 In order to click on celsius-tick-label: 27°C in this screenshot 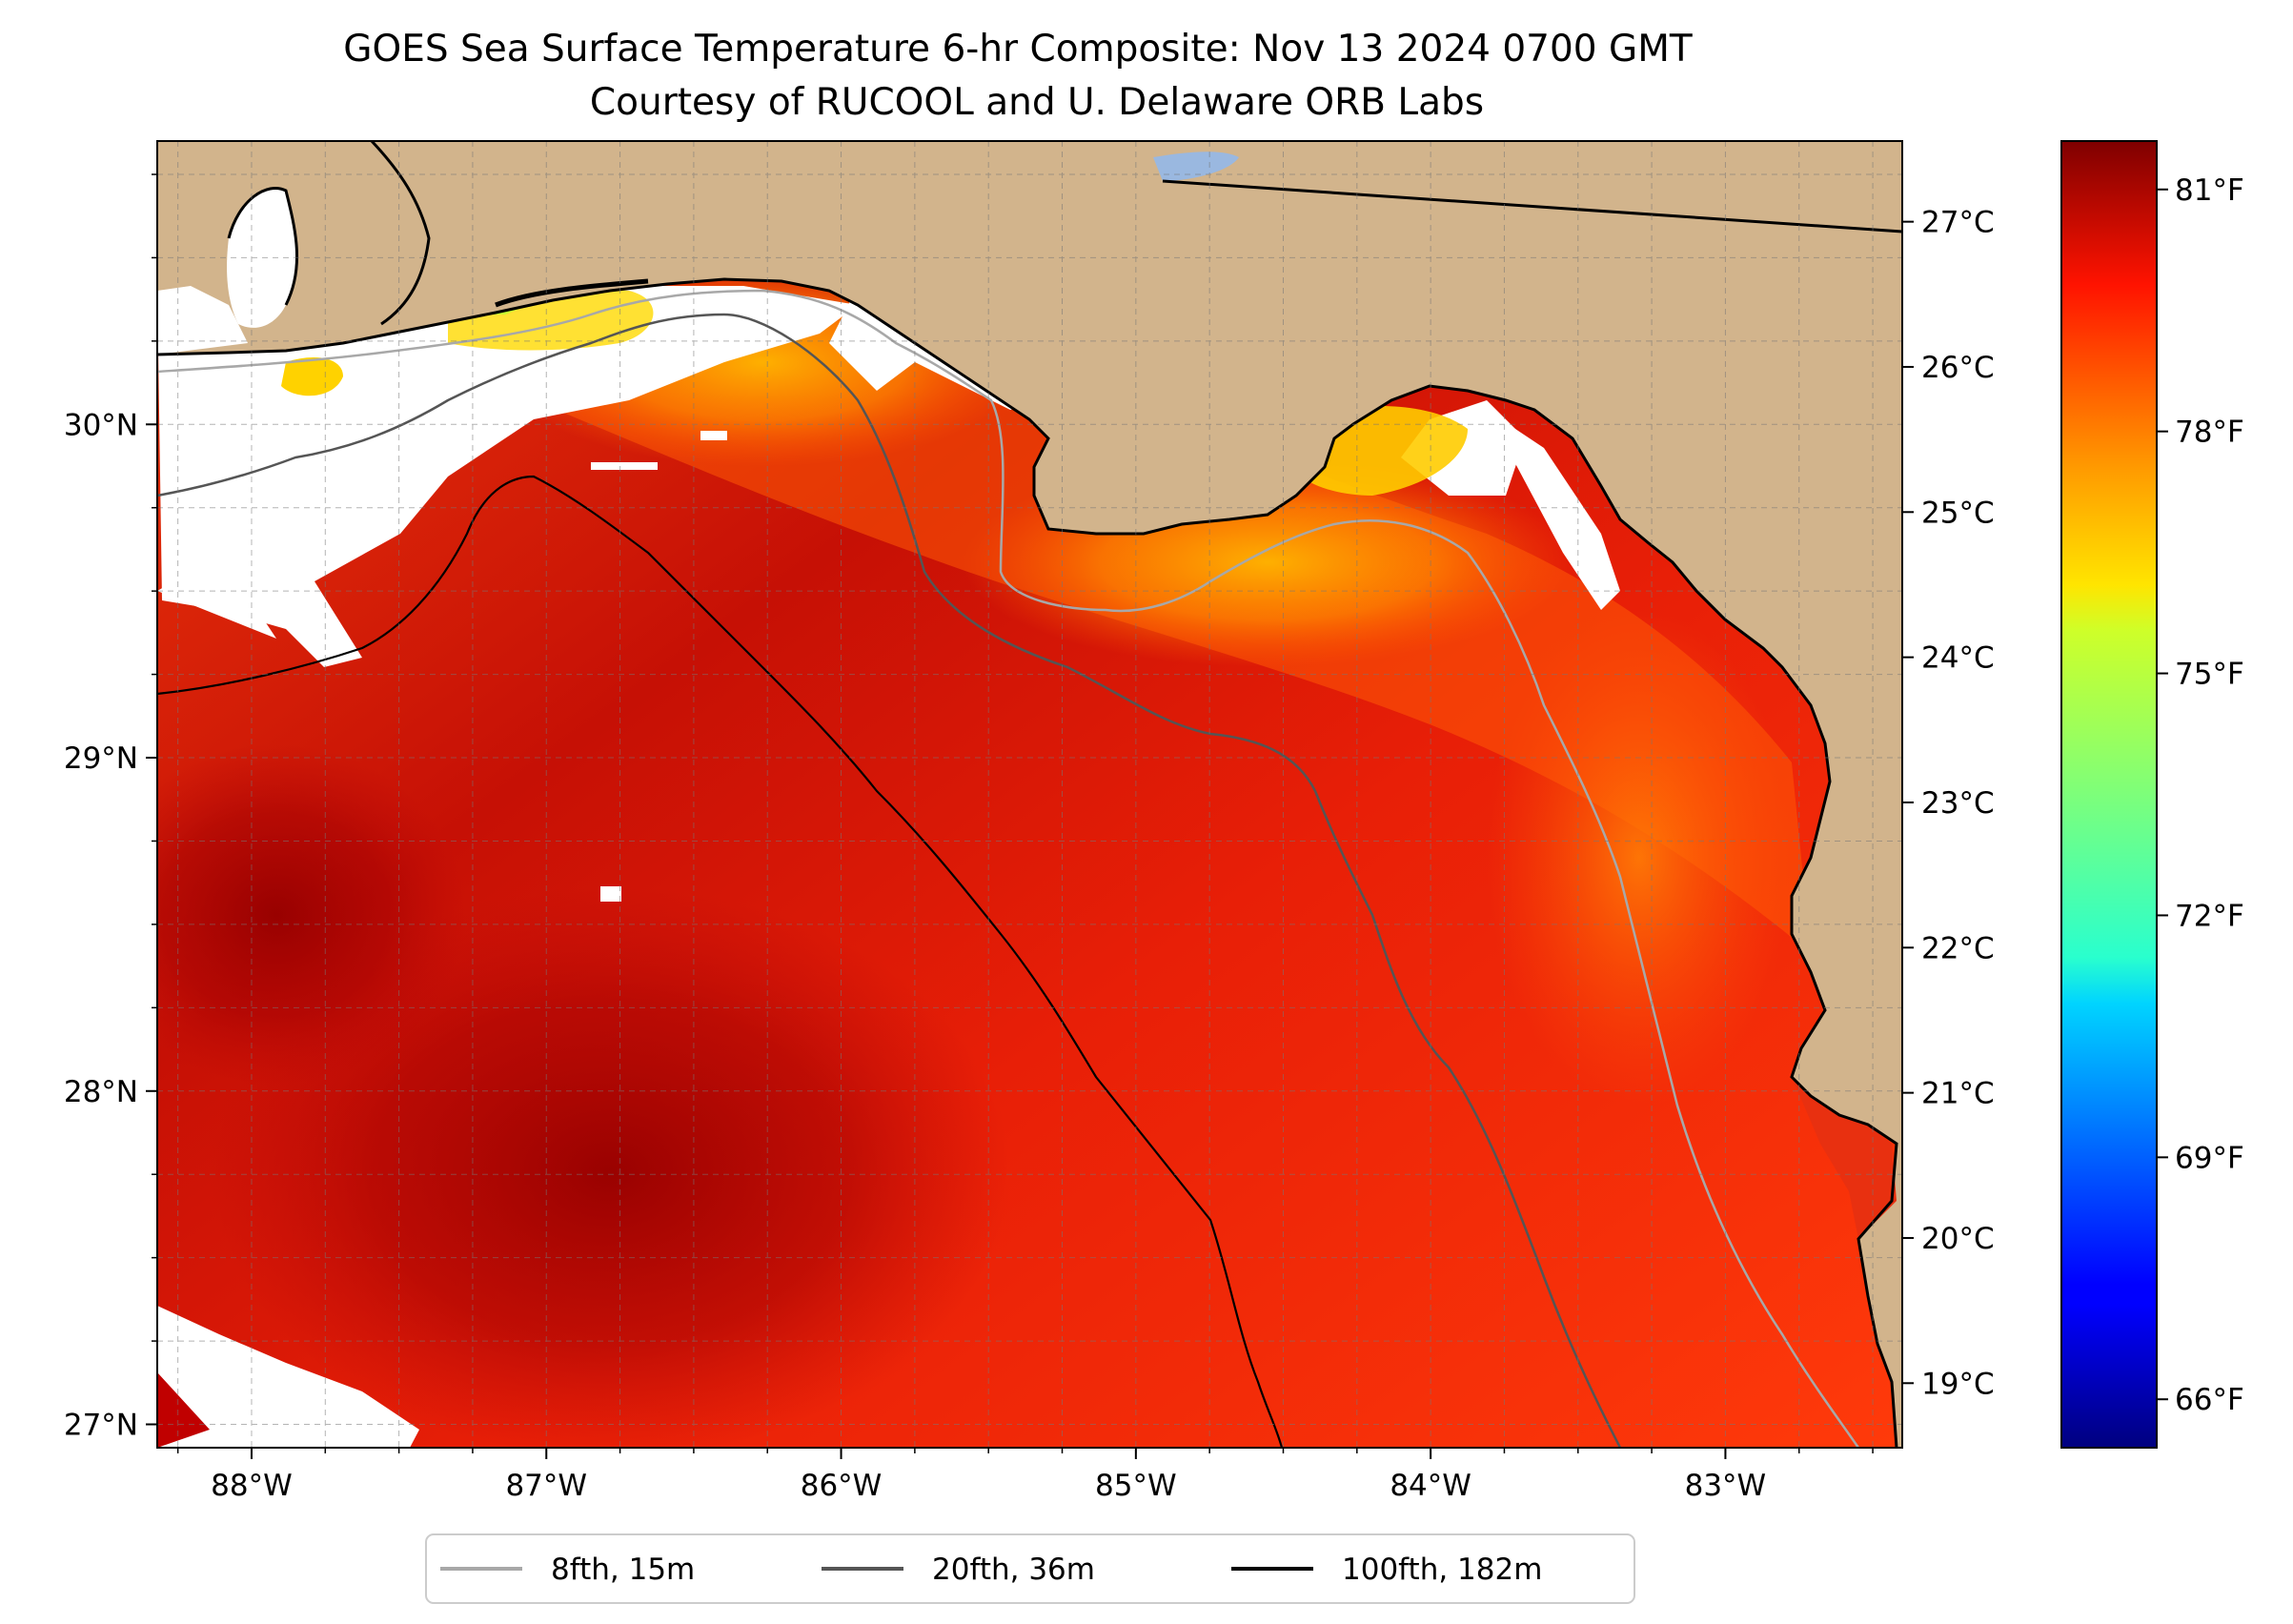, I will do `click(1958, 223)`.